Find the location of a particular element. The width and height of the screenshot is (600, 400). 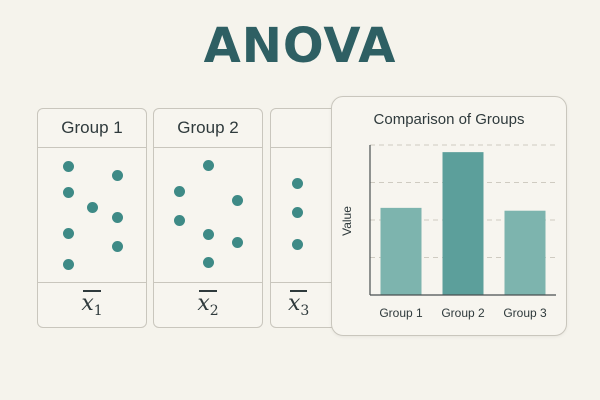

group-1-mean: x1 is located at coordinates (92, 304).